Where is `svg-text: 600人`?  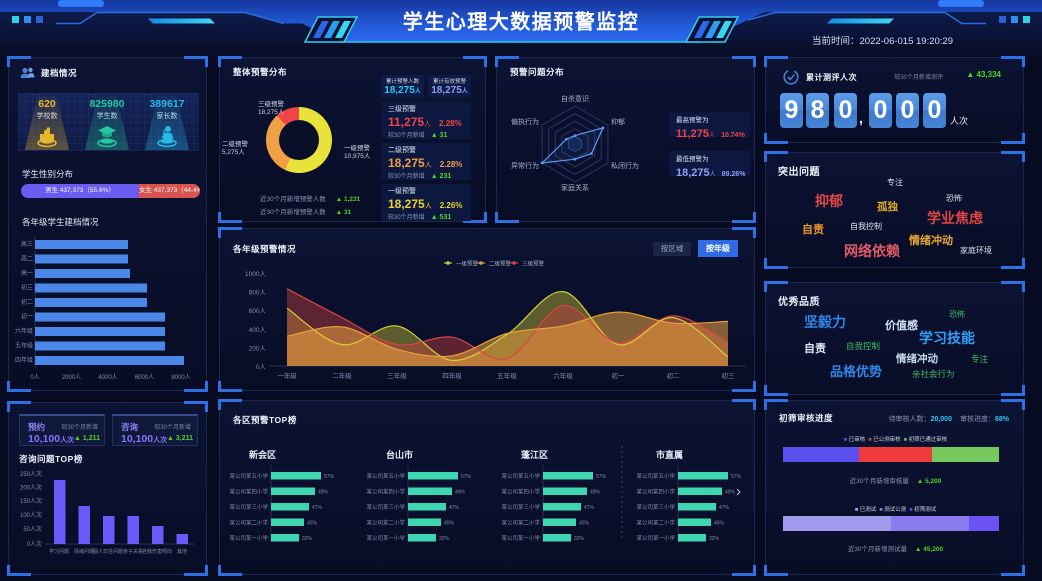
svg-text: 600人 is located at coordinates (258, 311).